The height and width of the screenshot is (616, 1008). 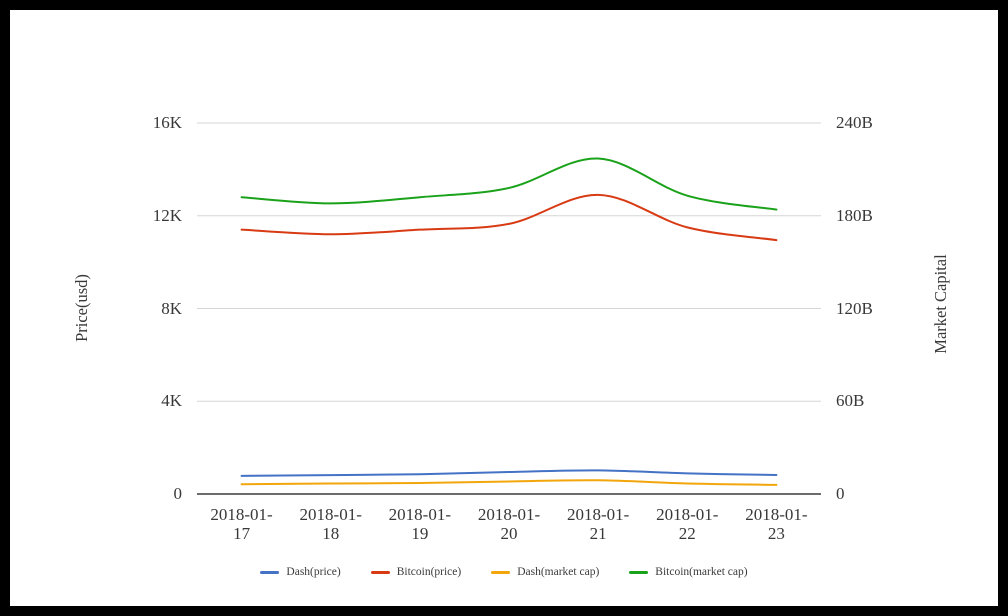 I want to click on x-axis-label-line2: 19, so click(x=420, y=533).